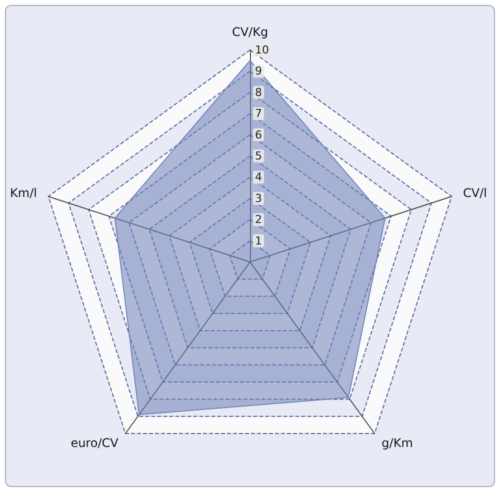 Image resolution: width=500 pixels, height=500 pixels. I want to click on y-tick-label: 10, so click(262, 50).